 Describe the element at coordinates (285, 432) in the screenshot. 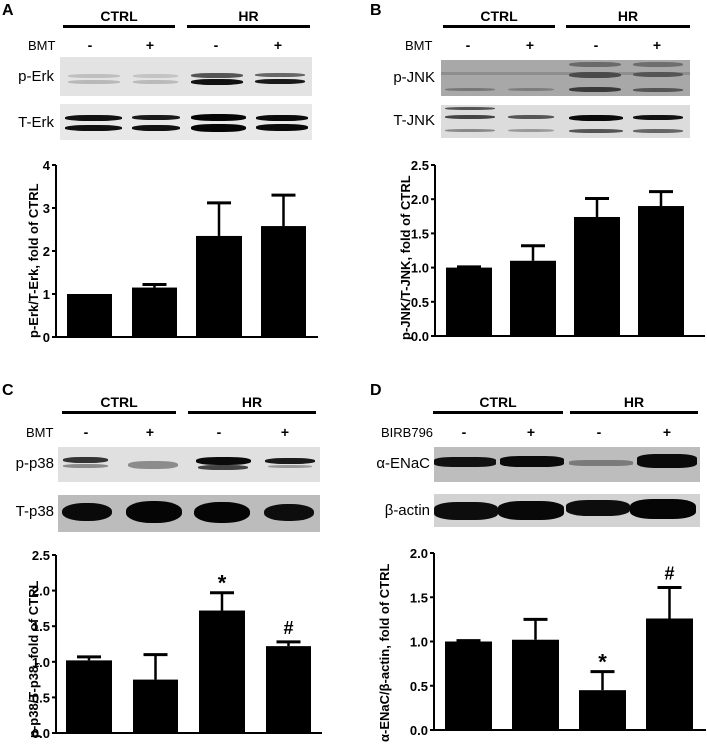

I see `panel-c-sign-4: +` at that location.